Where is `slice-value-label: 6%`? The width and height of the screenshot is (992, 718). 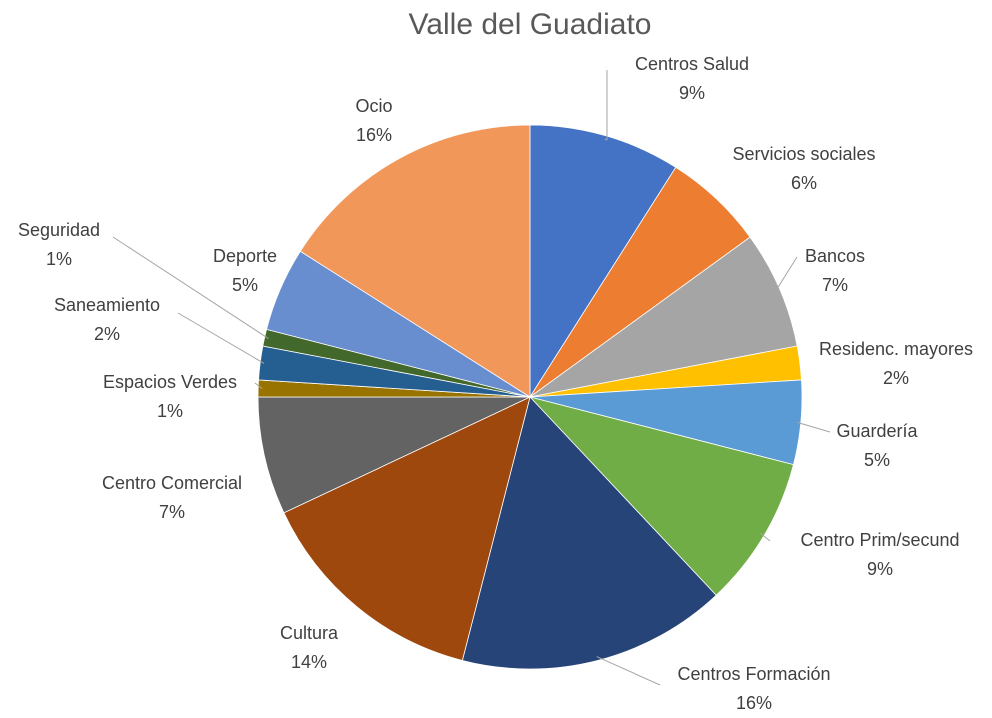
slice-value-label: 6% is located at coordinates (804, 183).